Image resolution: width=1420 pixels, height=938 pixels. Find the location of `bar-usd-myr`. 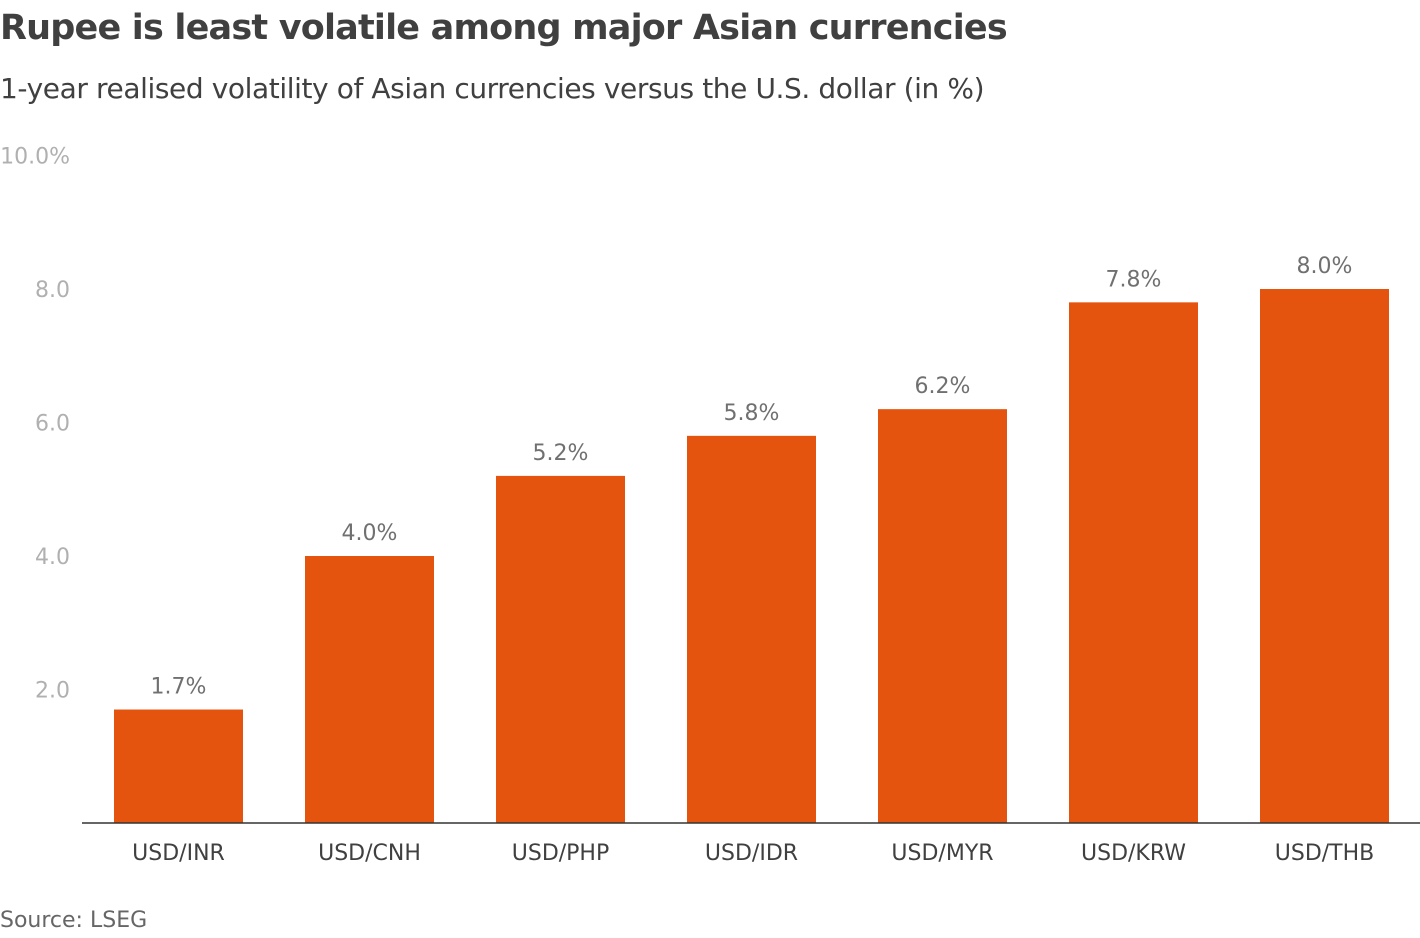

bar-usd-myr is located at coordinates (942, 616).